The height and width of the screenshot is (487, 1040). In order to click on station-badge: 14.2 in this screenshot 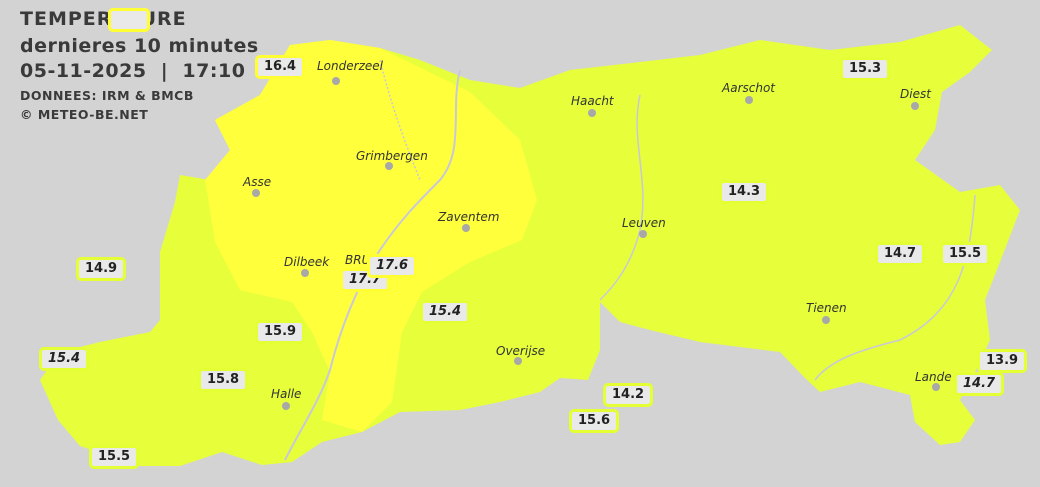, I will do `click(628, 395)`.